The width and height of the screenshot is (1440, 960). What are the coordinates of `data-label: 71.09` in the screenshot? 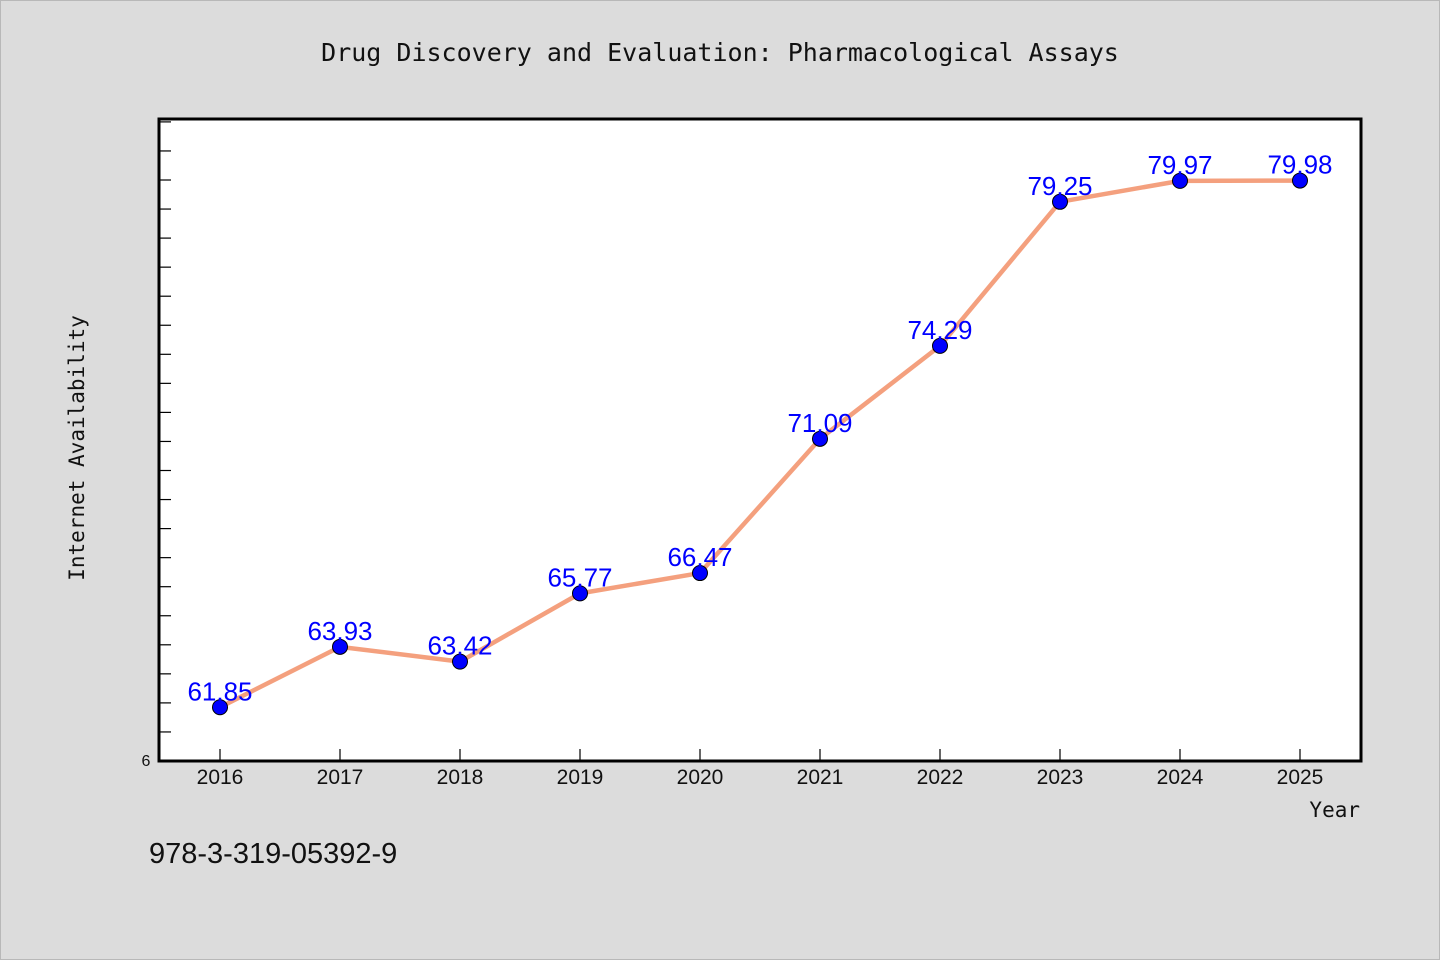 It's located at (819, 423).